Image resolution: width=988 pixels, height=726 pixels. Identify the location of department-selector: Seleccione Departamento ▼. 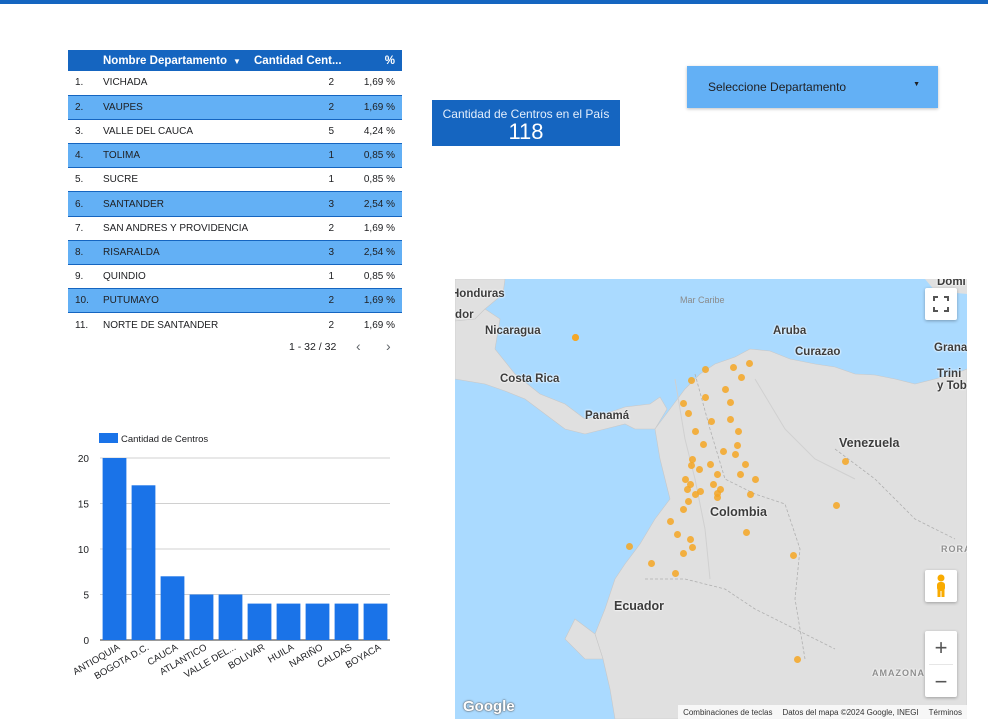
(812, 87).